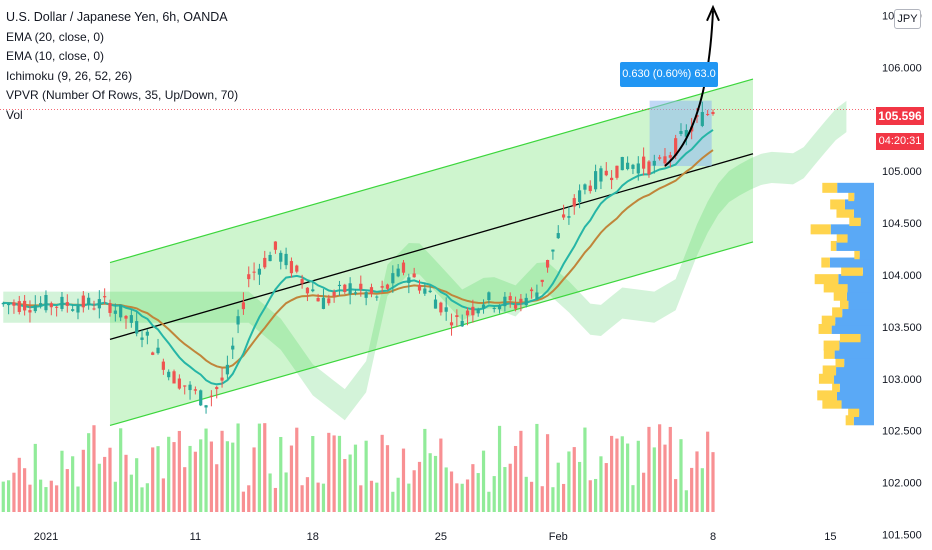  Describe the element at coordinates (692, 85) in the screenshot. I see `trend-arrow` at that location.